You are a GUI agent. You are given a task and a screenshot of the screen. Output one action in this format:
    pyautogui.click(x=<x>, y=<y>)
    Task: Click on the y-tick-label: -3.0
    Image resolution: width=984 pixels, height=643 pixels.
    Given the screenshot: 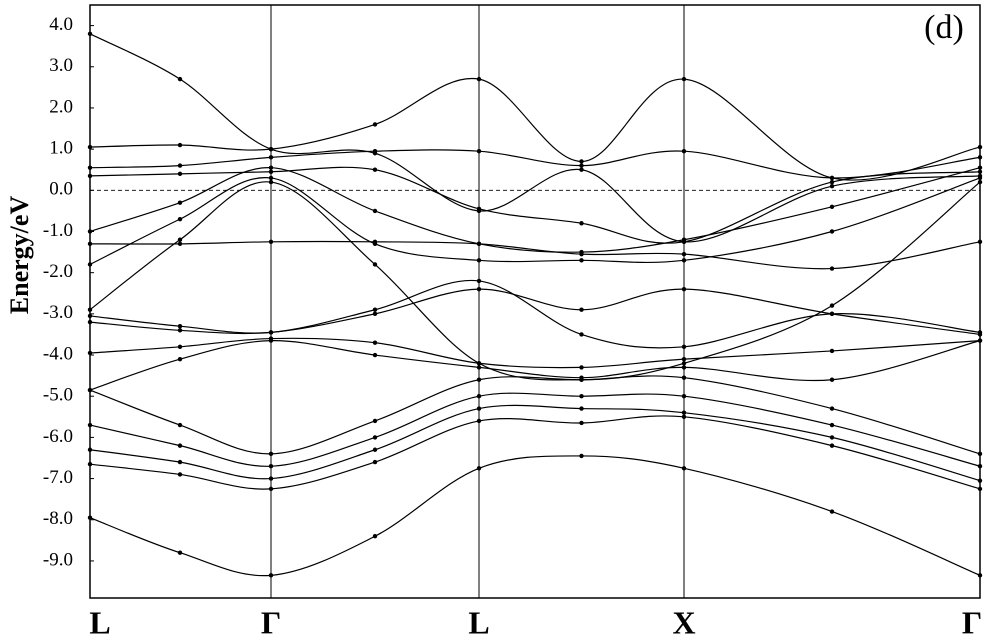 What is the action you would take?
    pyautogui.click(x=58, y=312)
    